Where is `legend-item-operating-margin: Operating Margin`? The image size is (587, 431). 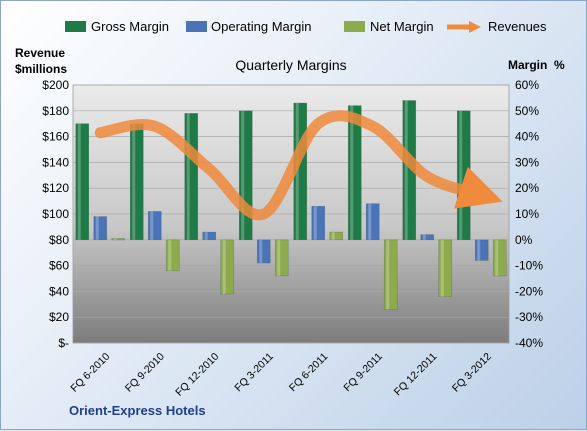
legend-item-operating-margin: Operating Margin is located at coordinates (248, 26).